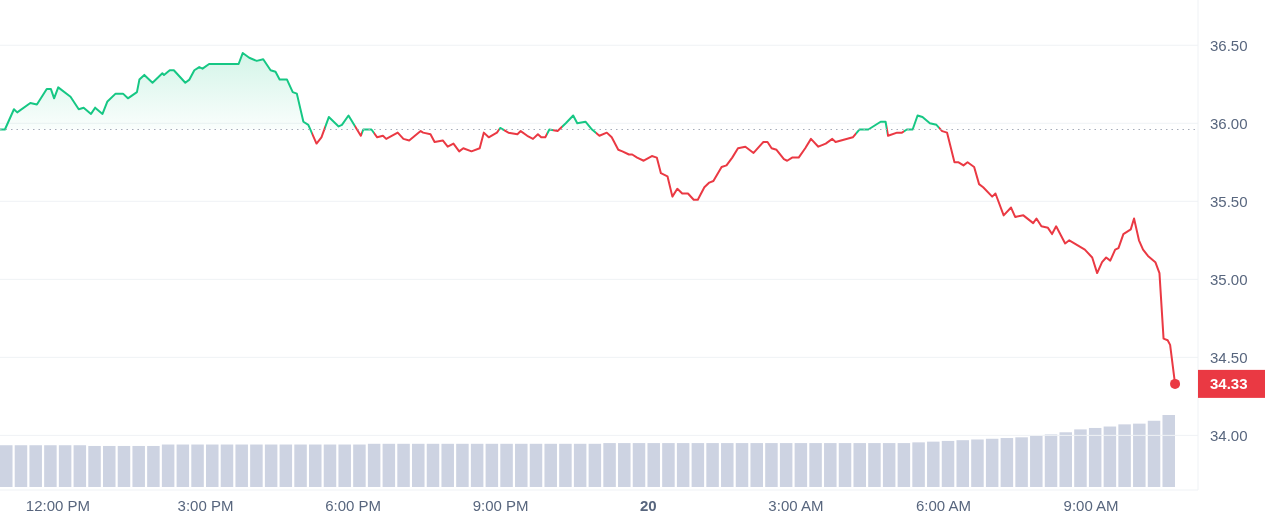 This screenshot has width=1265, height=522. Describe the element at coordinates (1229, 279) in the screenshot. I see `y-tick-label: 35.00` at that location.